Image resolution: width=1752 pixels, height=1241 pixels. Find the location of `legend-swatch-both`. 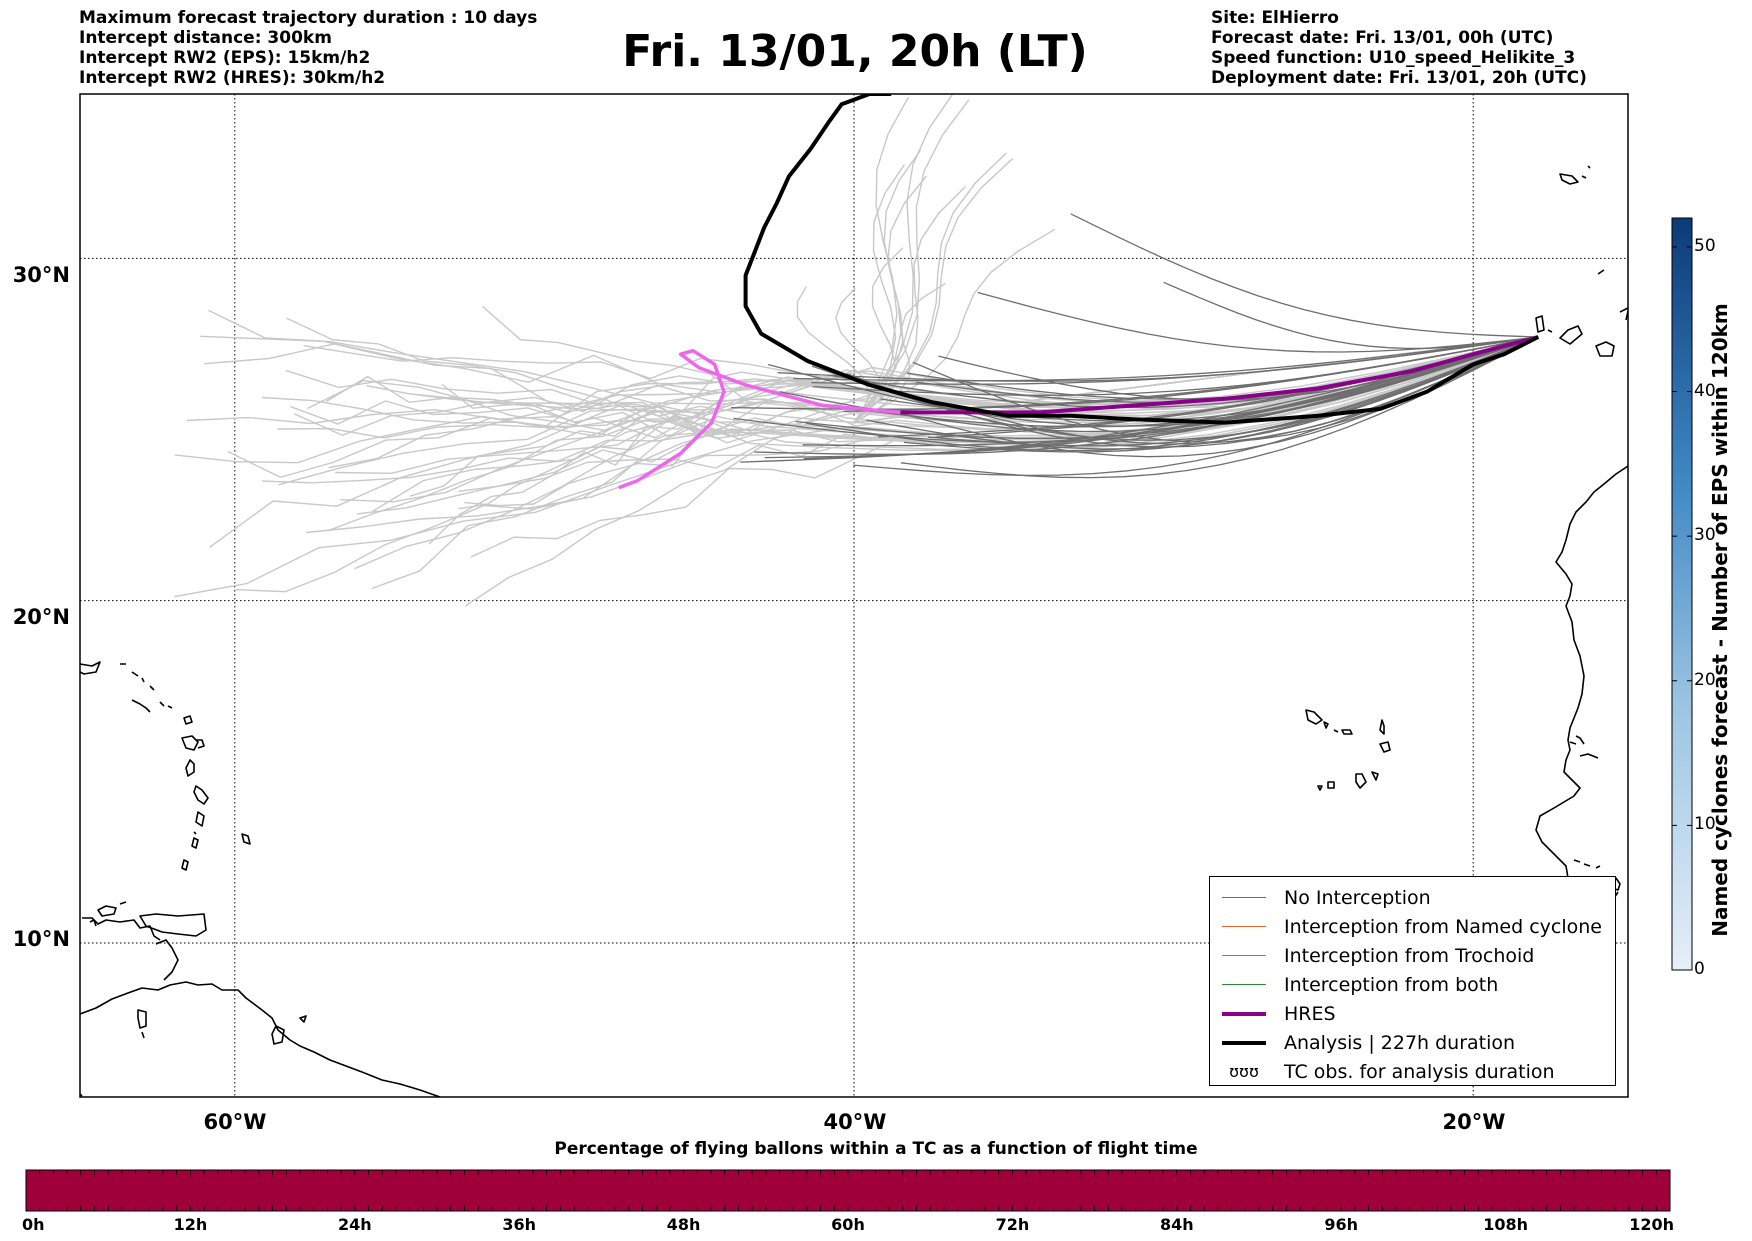

legend-swatch-both is located at coordinates (1244, 984).